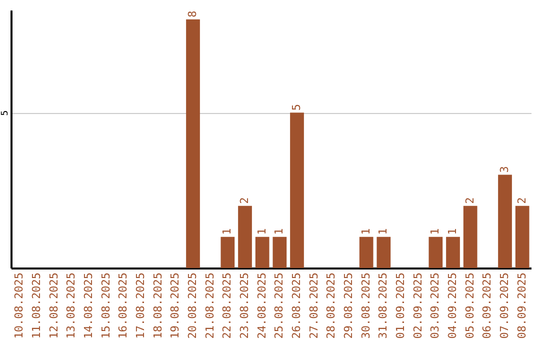 Image resolution: width=540 pixels, height=340 pixels. What do you see at coordinates (105, 305) in the screenshot?
I see `x-tick-label: 15.08.2025` at bounding box center [105, 305].